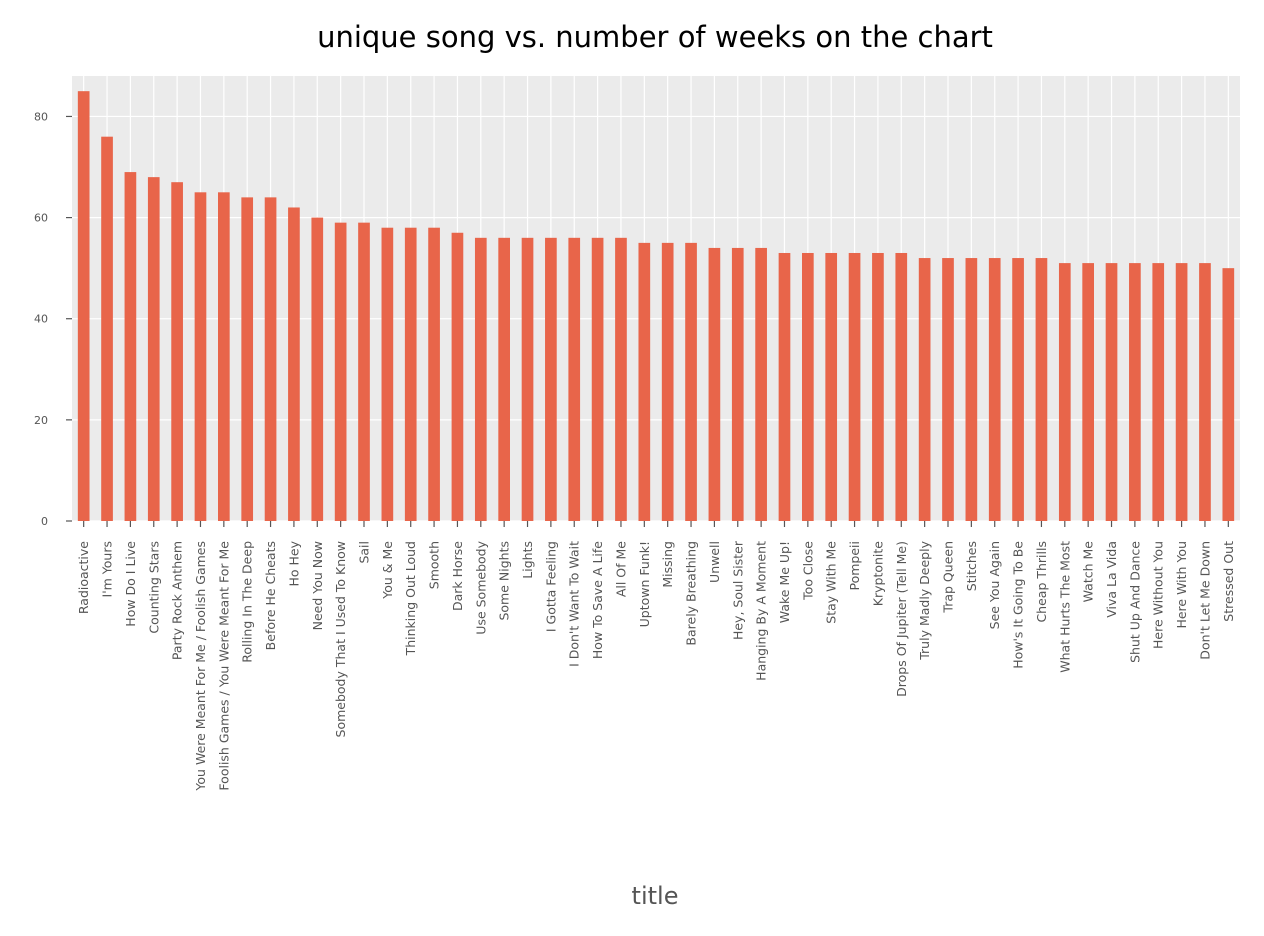  I want to click on x-tick-label: Dark Horse, so click(457, 576).